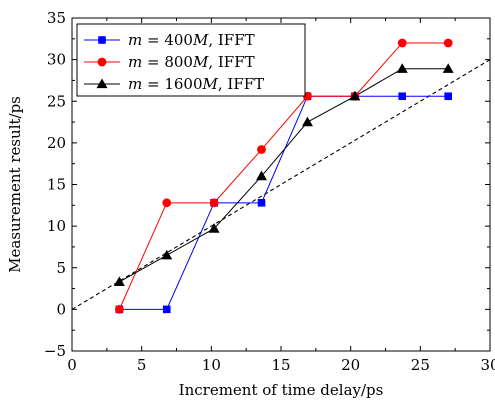 The image size is (495, 403). What do you see at coordinates (487, 365) in the screenshot?
I see `x-tick-label: 30` at bounding box center [487, 365].